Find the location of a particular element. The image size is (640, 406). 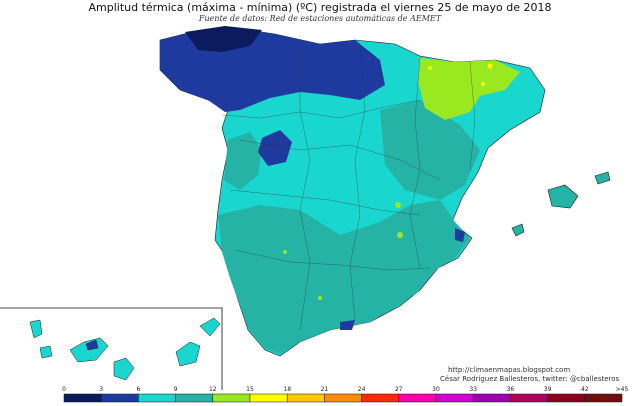

galicia-darkest-zone is located at coordinates (223, 39).